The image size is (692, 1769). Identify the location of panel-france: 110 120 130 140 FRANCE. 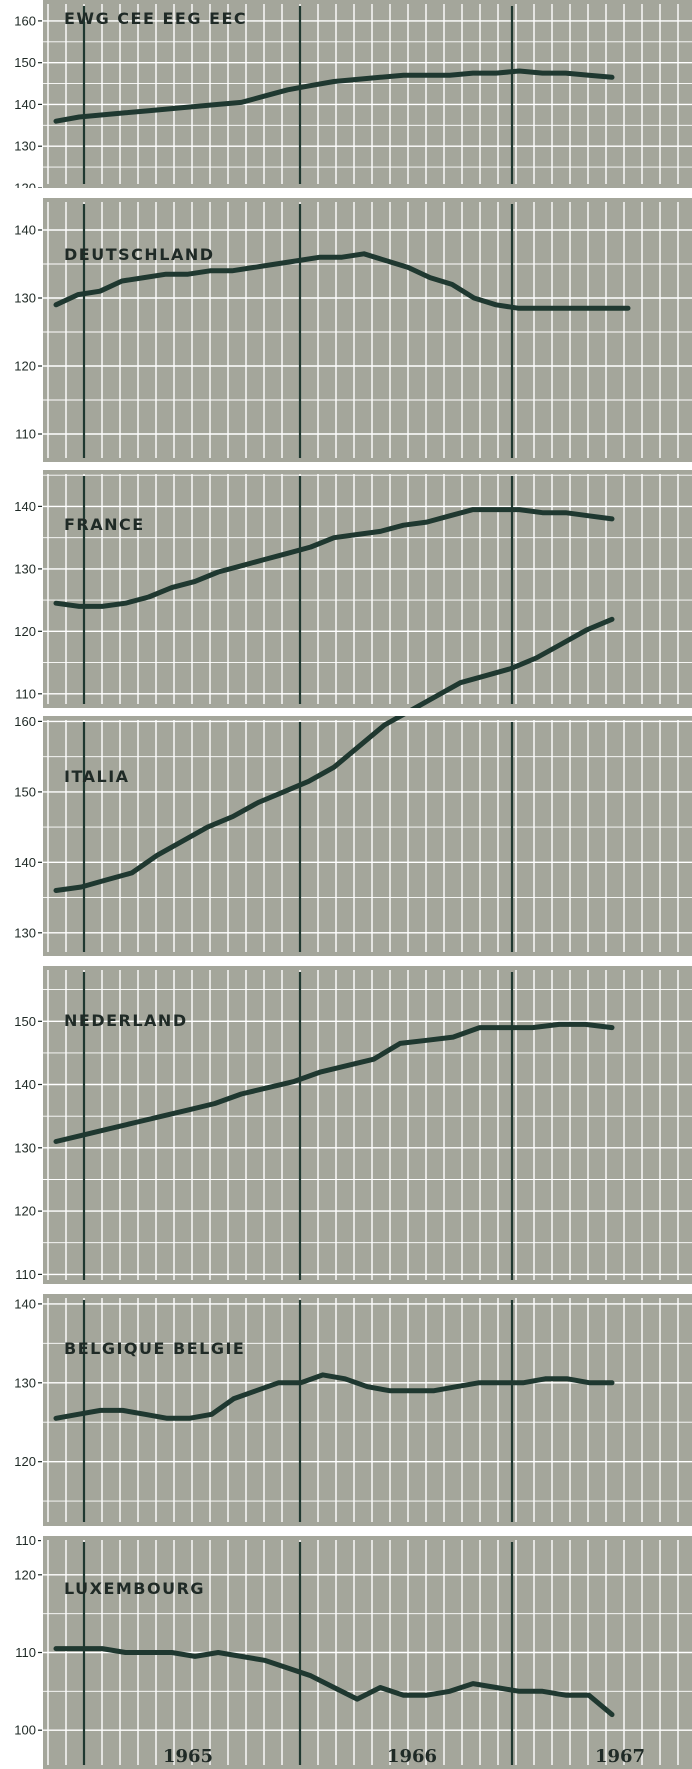
(353, 589).